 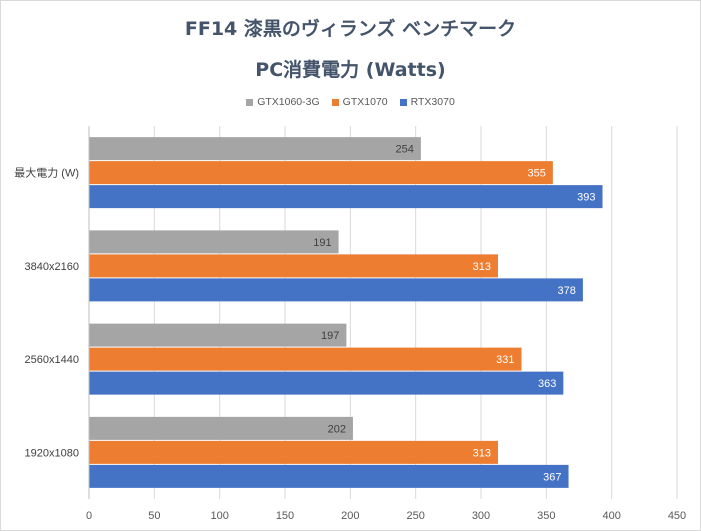 What do you see at coordinates (405, 150) in the screenshot?
I see `data-label: 254` at bounding box center [405, 150].